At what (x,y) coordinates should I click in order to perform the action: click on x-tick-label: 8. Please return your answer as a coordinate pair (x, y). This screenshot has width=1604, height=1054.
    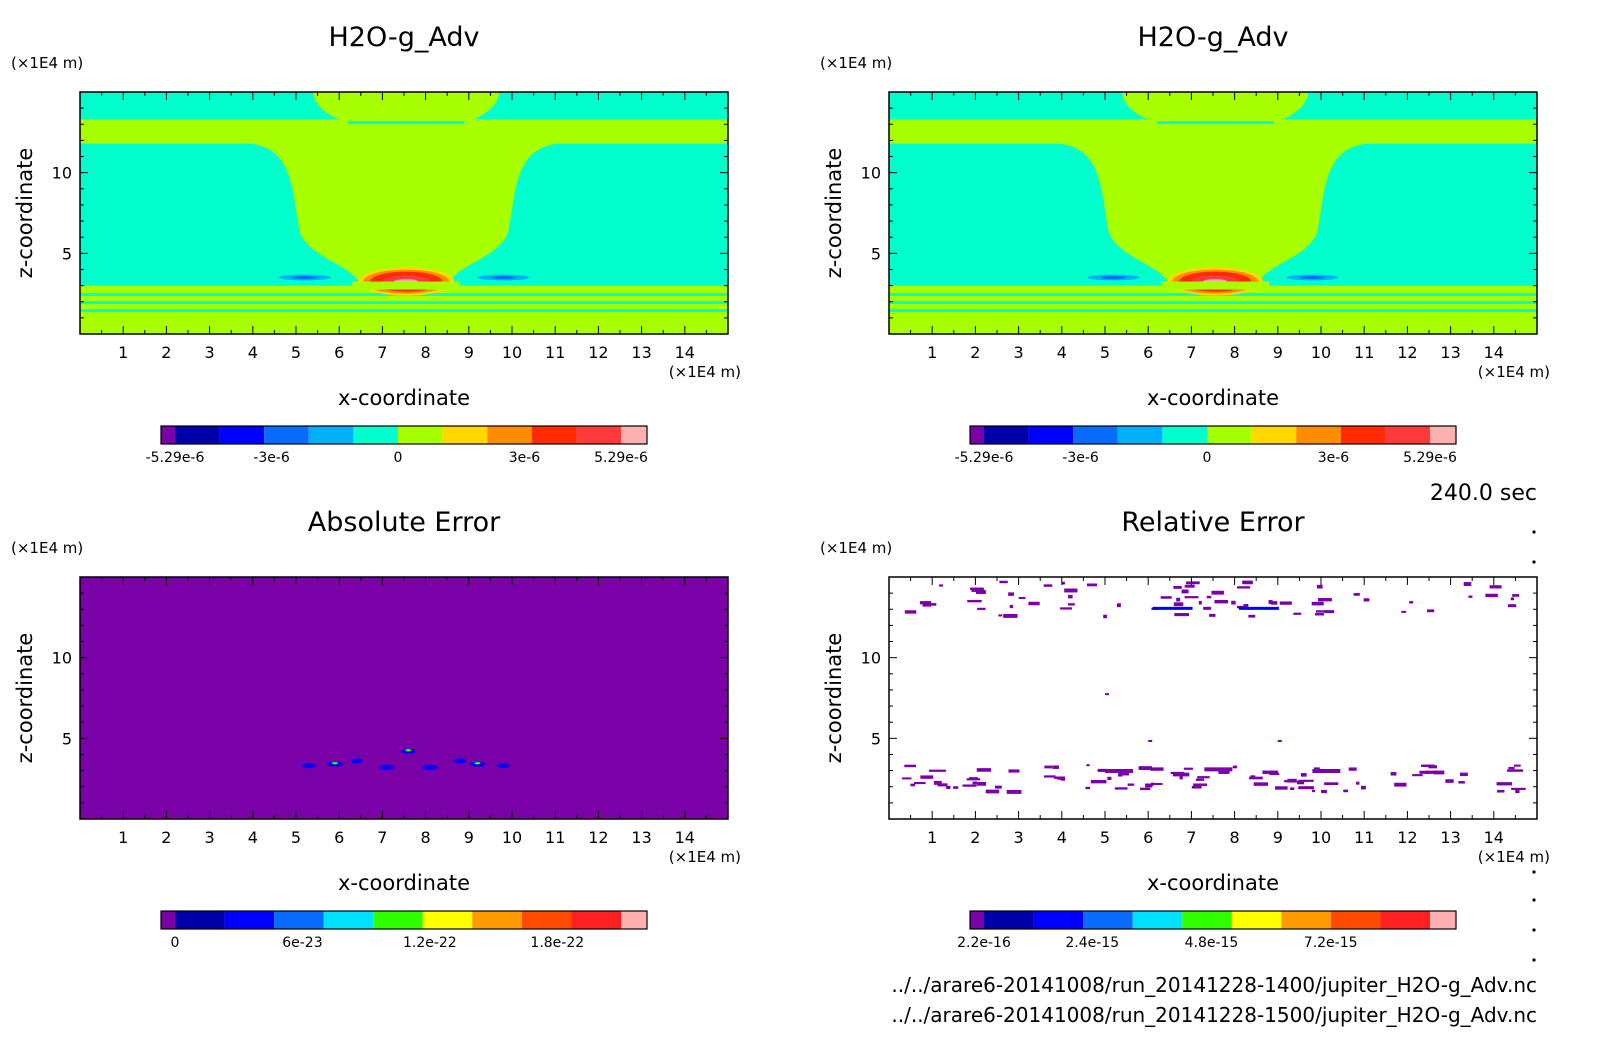
    Looking at the image, I should click on (1235, 352).